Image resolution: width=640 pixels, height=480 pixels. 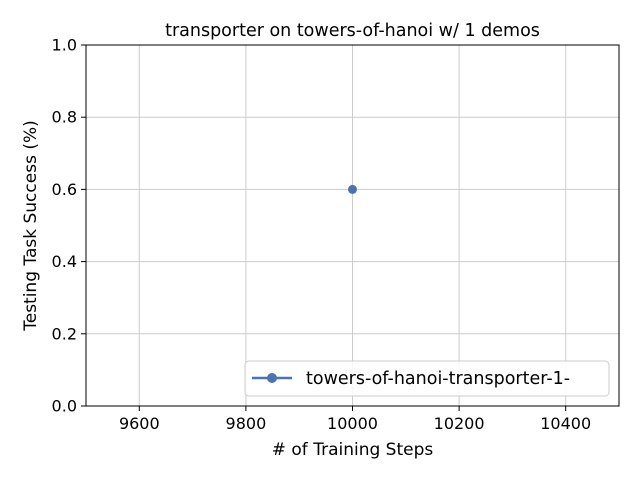 I want to click on x-axis-ticks: 9600 9800 10000 10200 10400, so click(x=355, y=419).